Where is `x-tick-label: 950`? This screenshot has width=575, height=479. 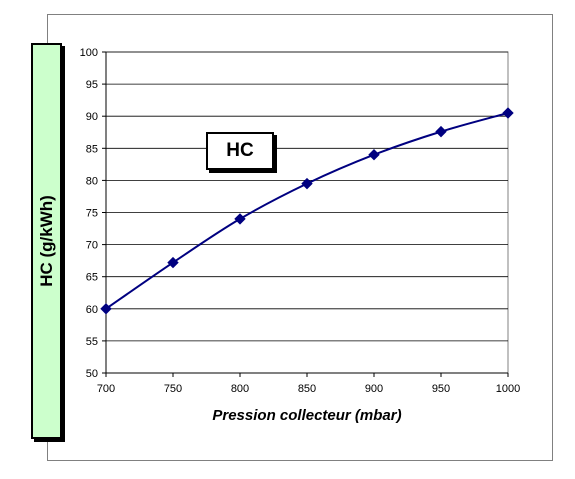
x-tick-label: 950 is located at coordinates (441, 389).